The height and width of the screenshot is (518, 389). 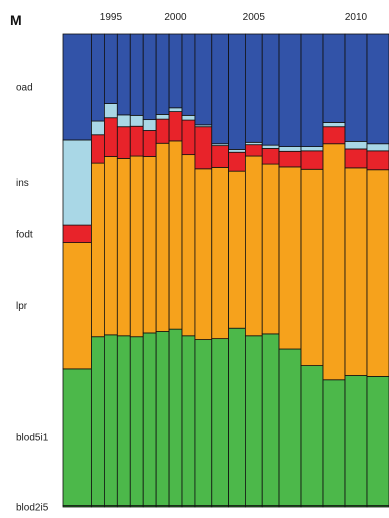 What do you see at coordinates (312, 160) in the screenshot?
I see `bar-fodt-2008` at bounding box center [312, 160].